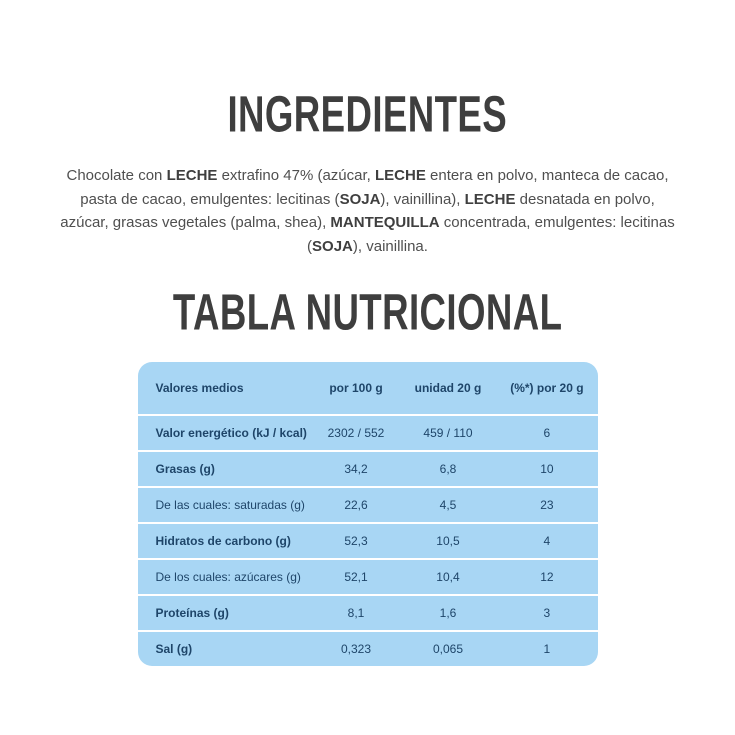  I want to click on row-per-100g: 52,1, so click(356, 577).